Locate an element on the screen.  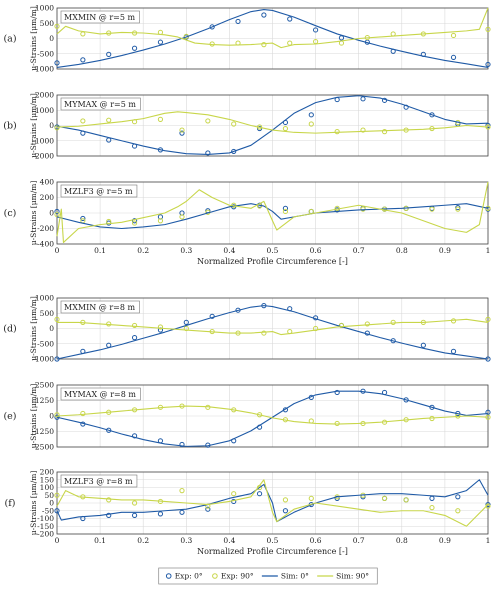
x-tick-label: 0.9 is located at coordinates (445, 250).